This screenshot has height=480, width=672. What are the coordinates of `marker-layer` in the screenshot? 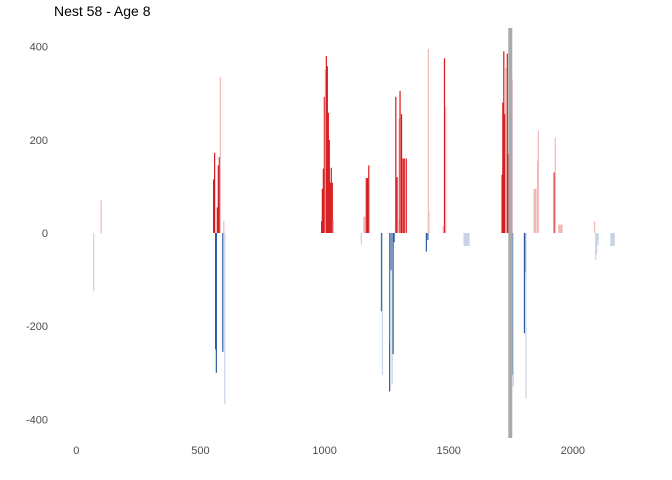 It's located at (510, 233).